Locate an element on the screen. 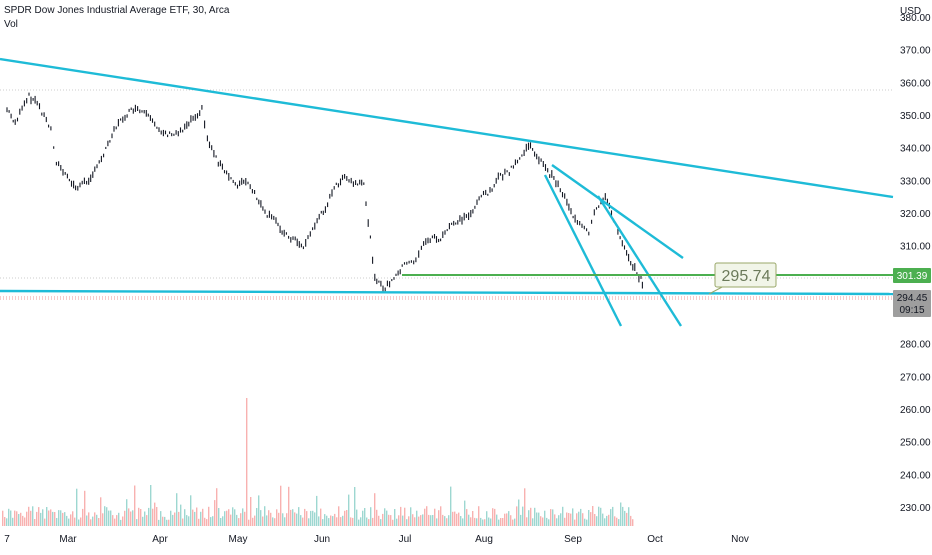 The width and height of the screenshot is (932, 555). wedge-upper-line is located at coordinates (617, 211).